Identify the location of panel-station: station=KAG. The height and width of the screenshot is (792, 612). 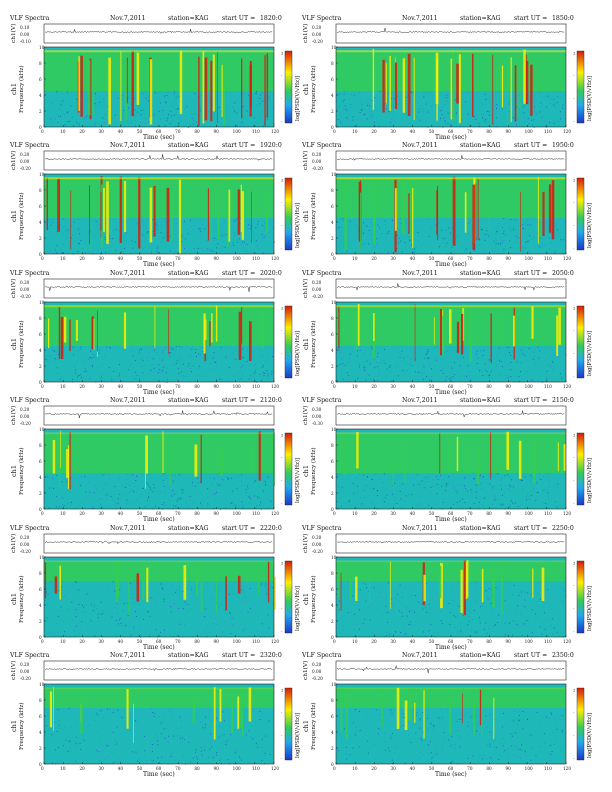
(188, 273).